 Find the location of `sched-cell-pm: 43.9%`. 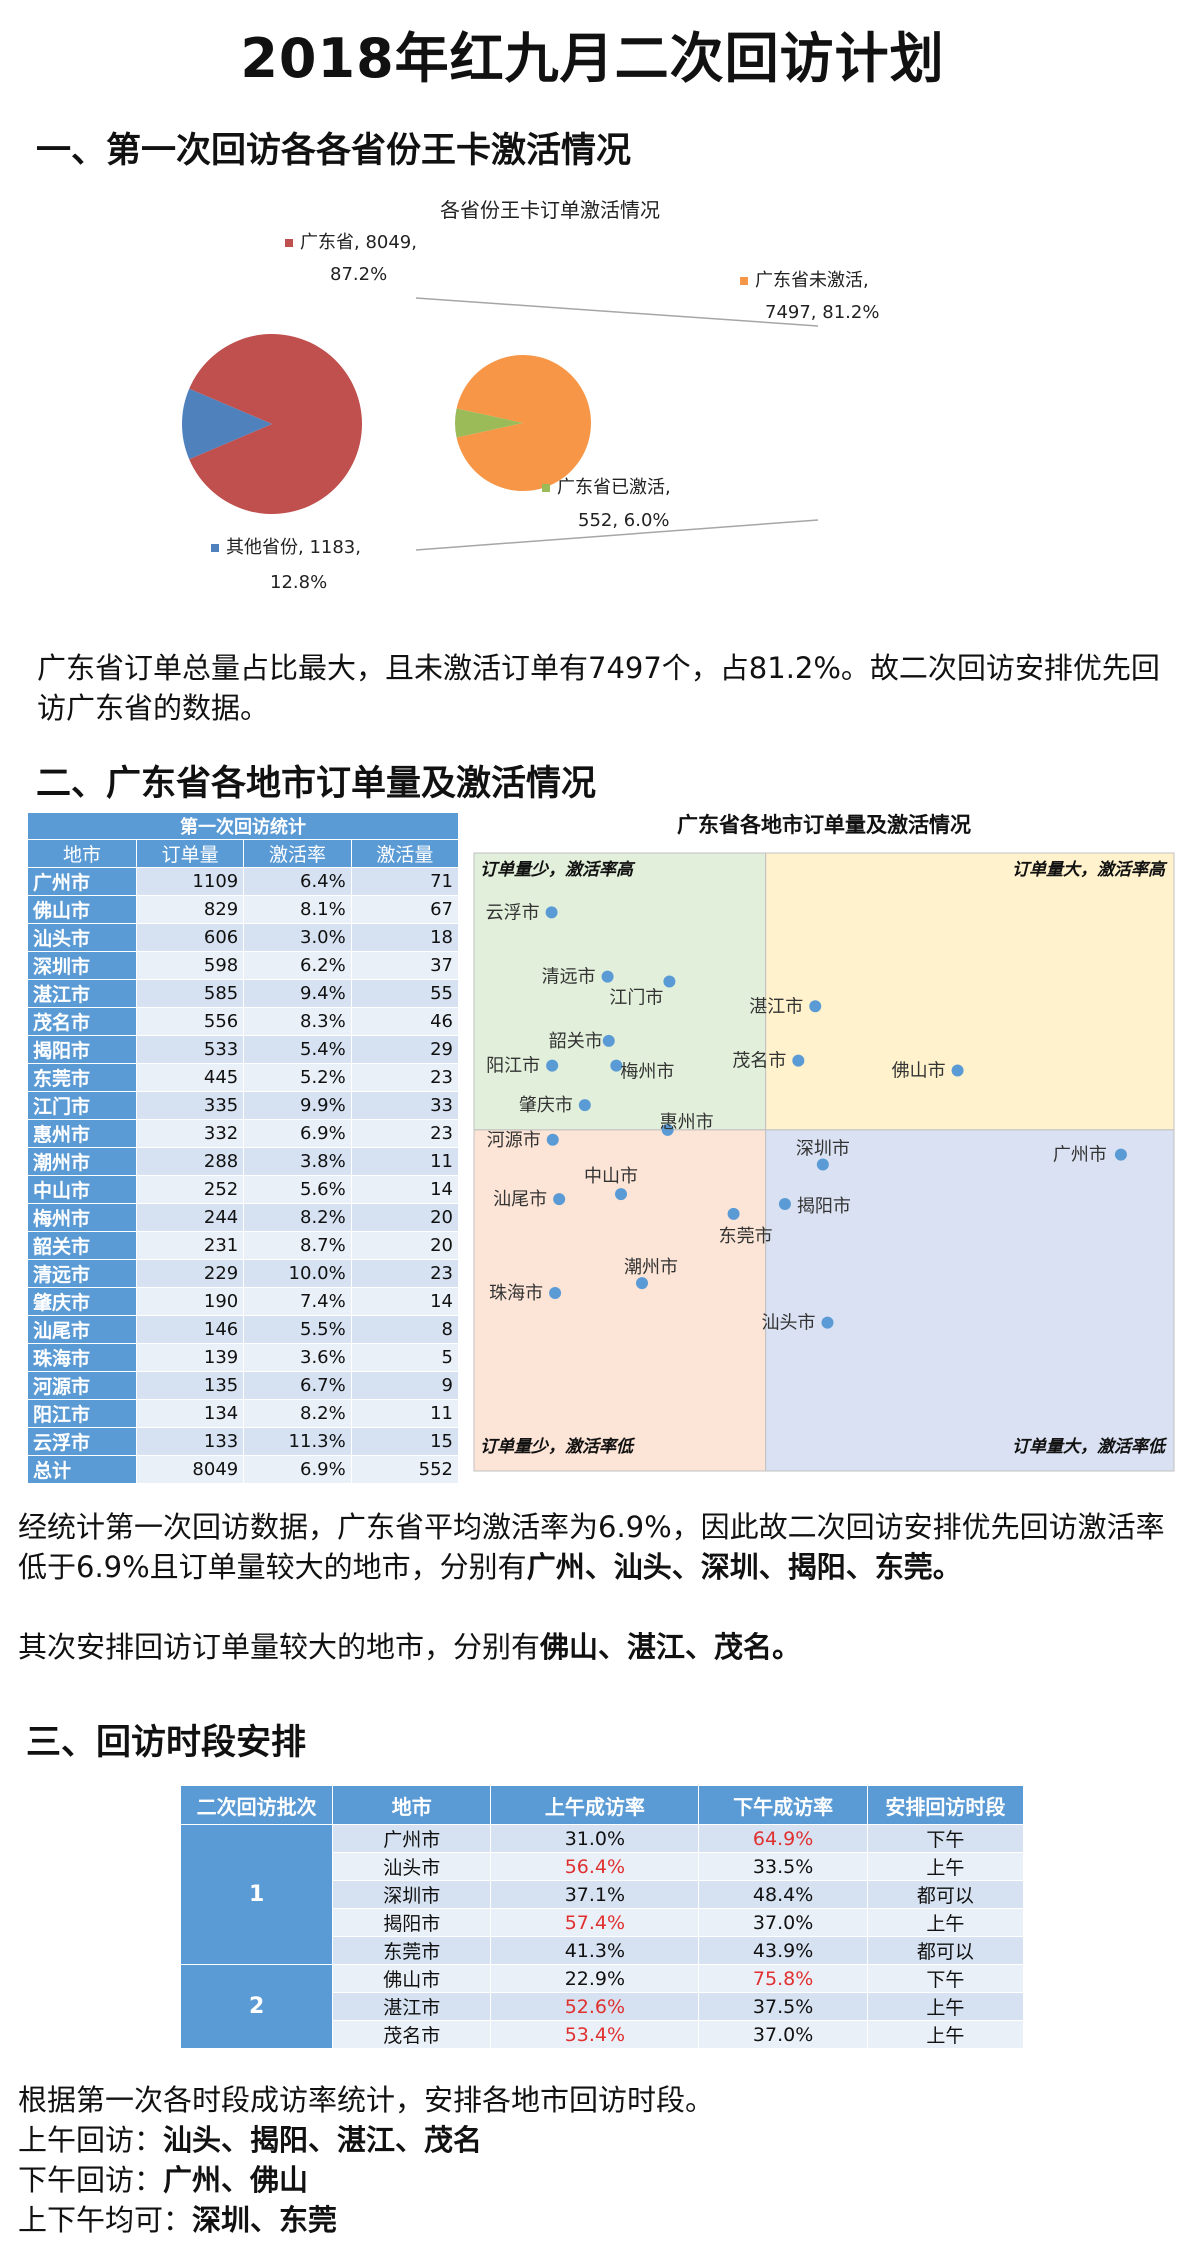

sched-cell-pm: 43.9% is located at coordinates (783, 1950).